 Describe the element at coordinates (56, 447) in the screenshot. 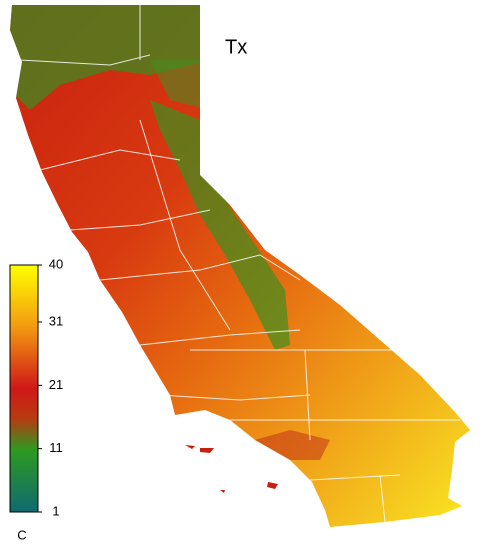

I see `colorbar-tick-label: 11` at that location.